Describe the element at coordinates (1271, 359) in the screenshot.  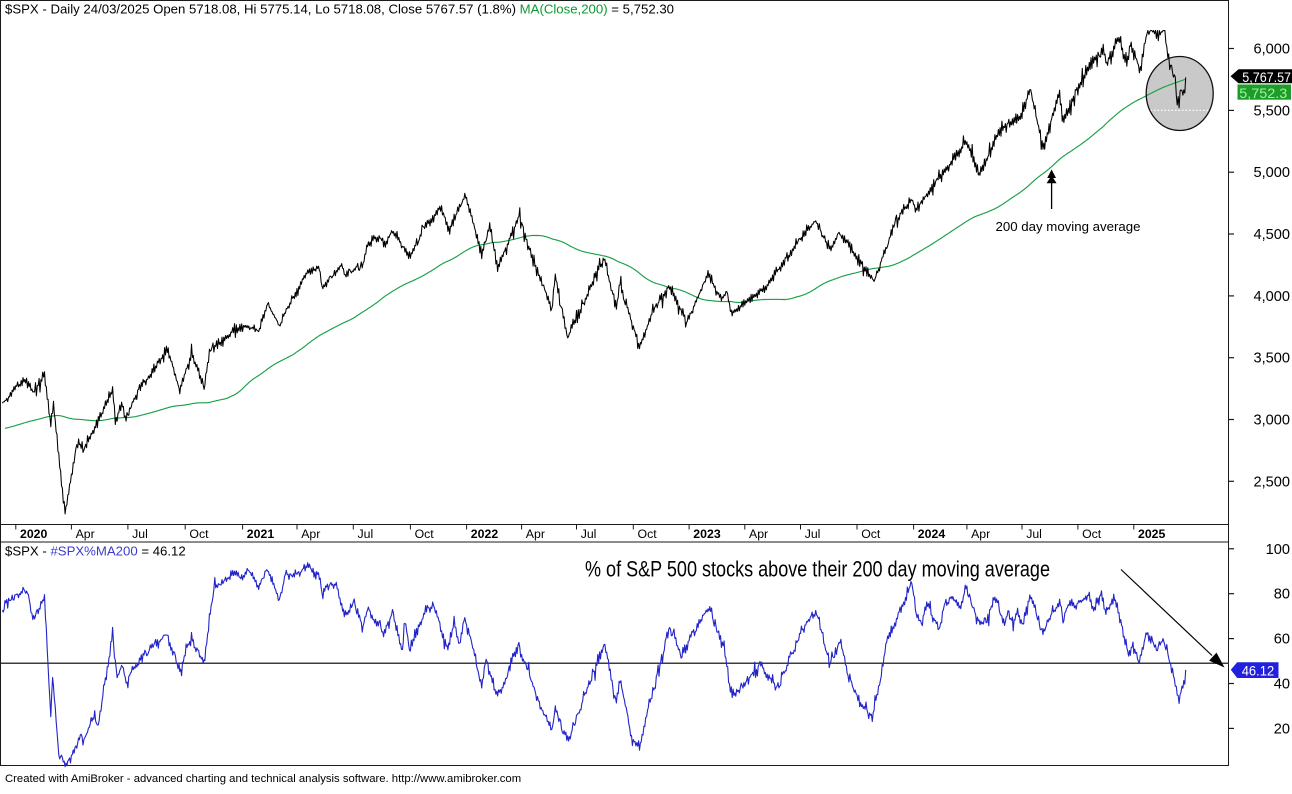
I see `svg-text: 3,500` at that location.